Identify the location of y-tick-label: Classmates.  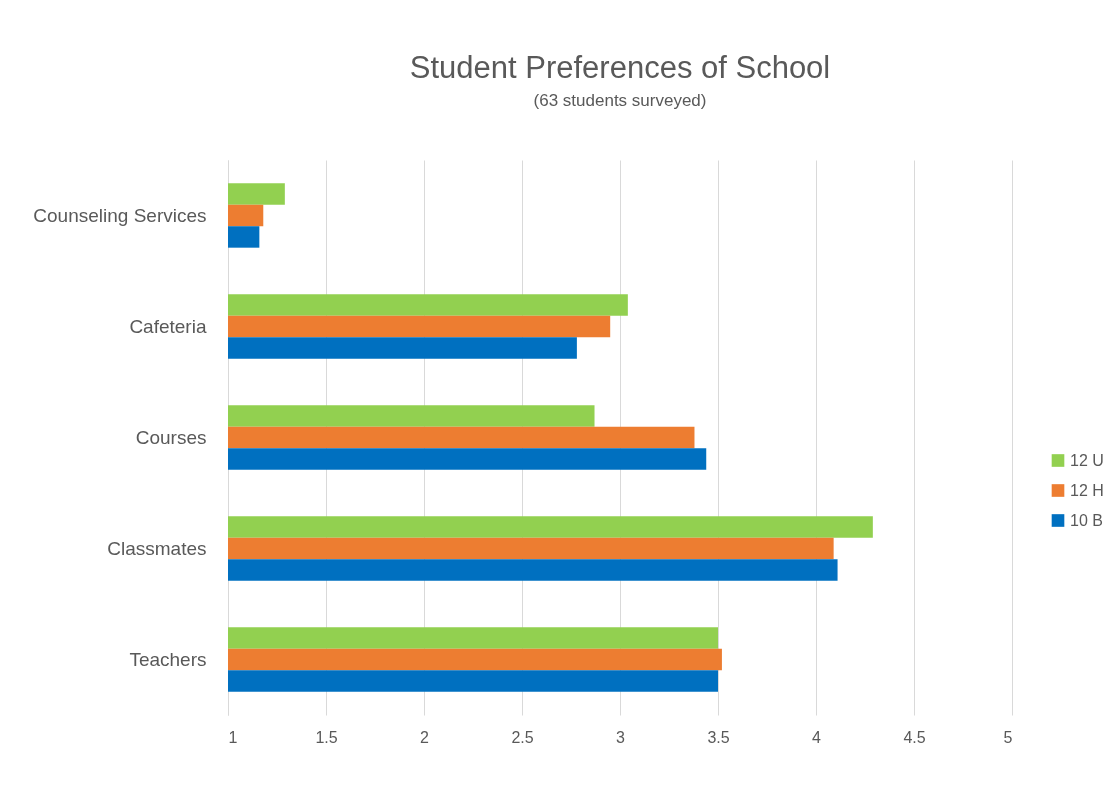
(157, 548).